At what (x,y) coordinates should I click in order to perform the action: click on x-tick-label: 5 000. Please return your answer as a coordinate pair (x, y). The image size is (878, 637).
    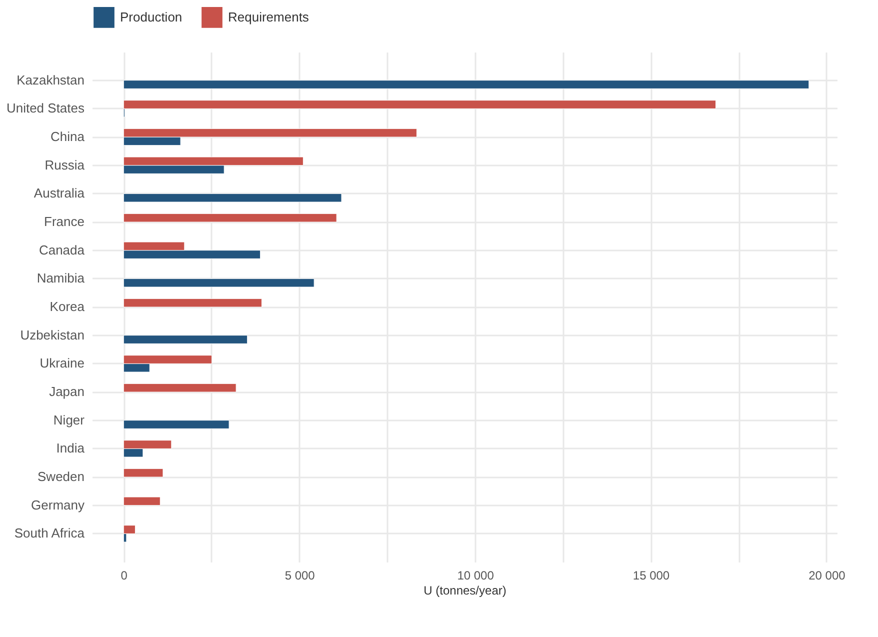
    Looking at the image, I should click on (300, 575).